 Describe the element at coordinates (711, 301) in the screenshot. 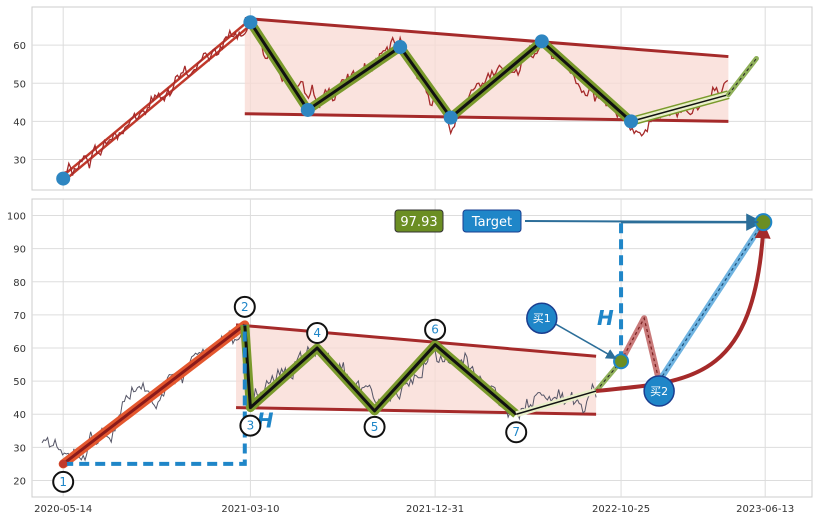

I see `bottom-advance-dash` at that location.